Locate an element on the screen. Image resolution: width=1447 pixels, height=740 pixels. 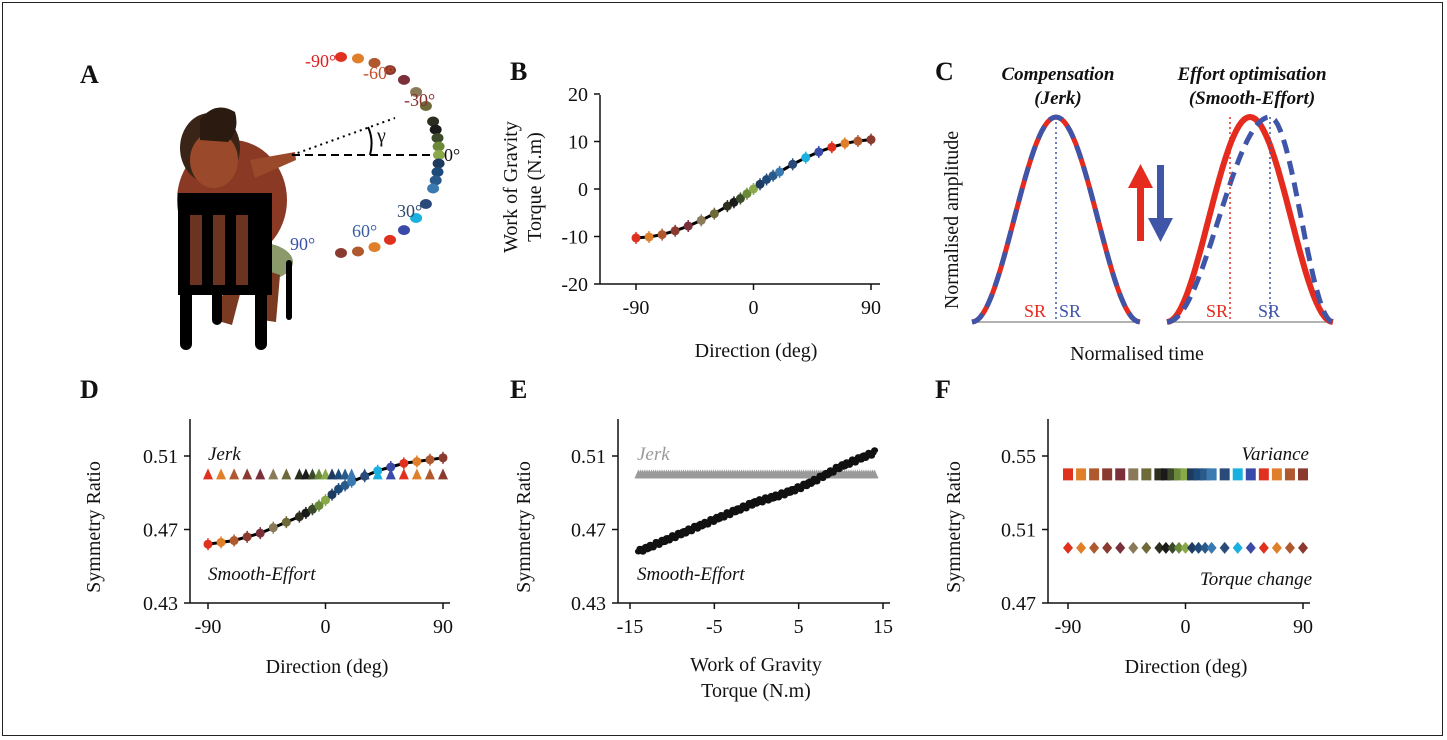
gamma-label: γ is located at coordinates (381, 136).